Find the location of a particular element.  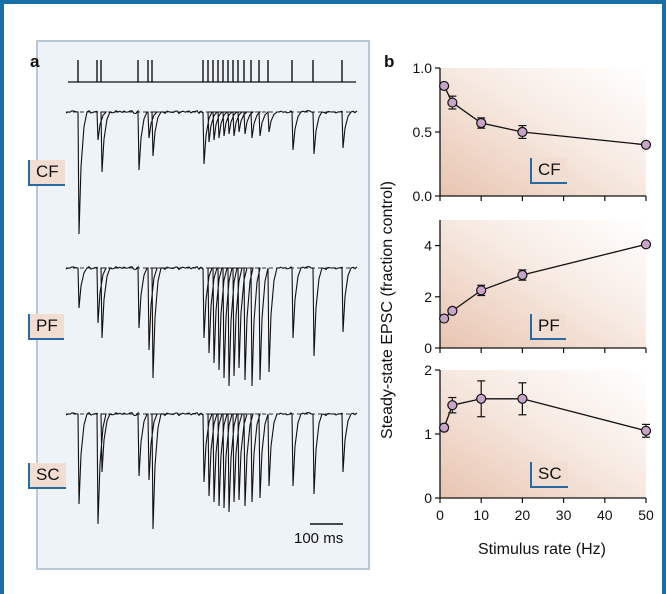

x-tick-label: 10 is located at coordinates (481, 515).